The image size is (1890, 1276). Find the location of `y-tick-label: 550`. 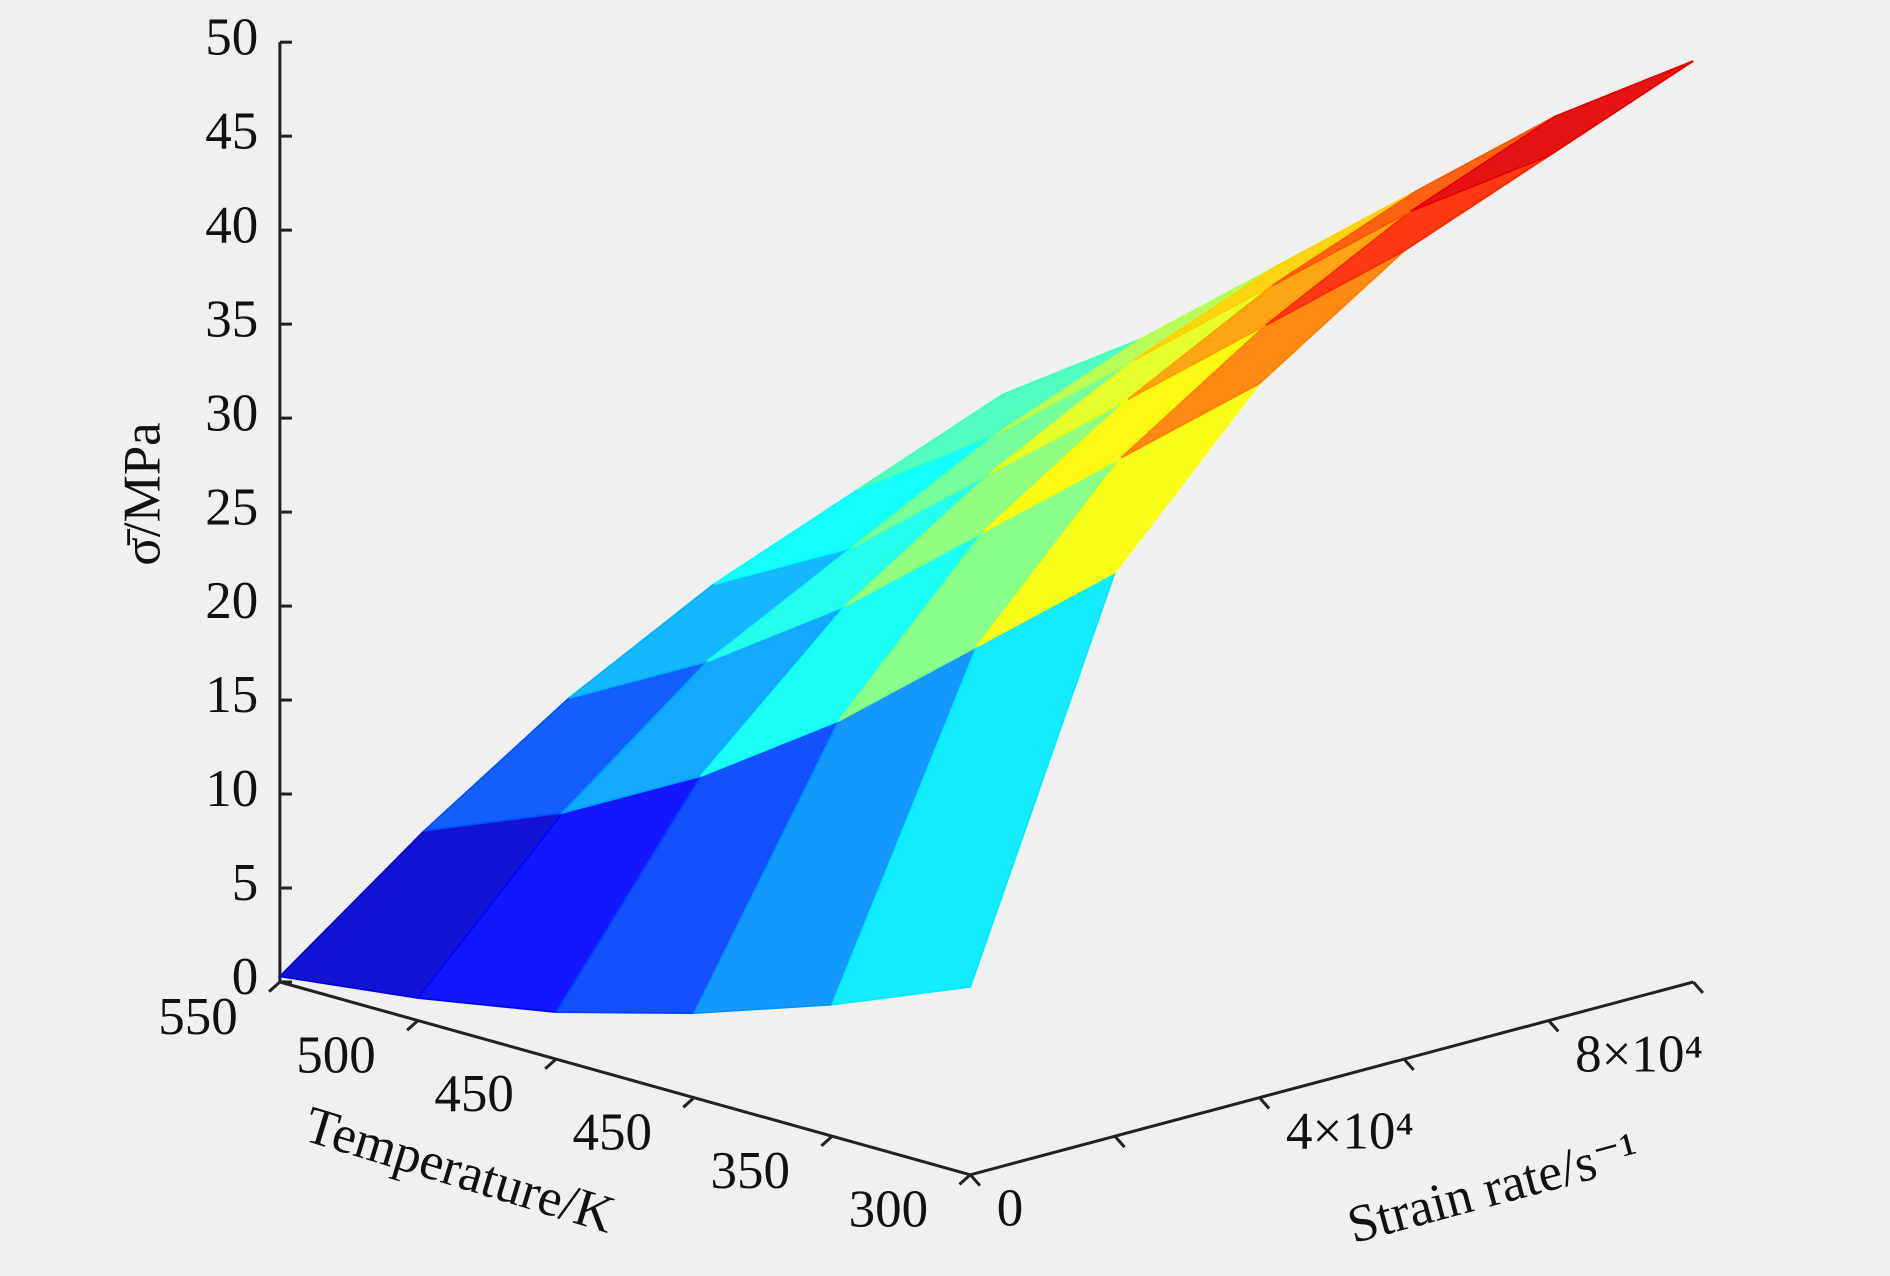

y-tick-label: 550 is located at coordinates (198, 1017).